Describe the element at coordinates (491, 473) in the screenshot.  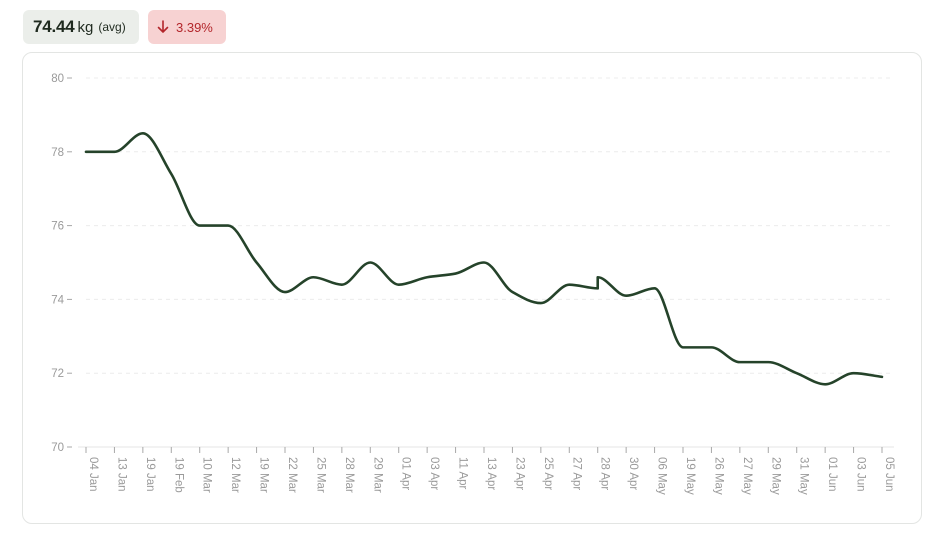
I see `x-tick-label: 13 Apr` at that location.